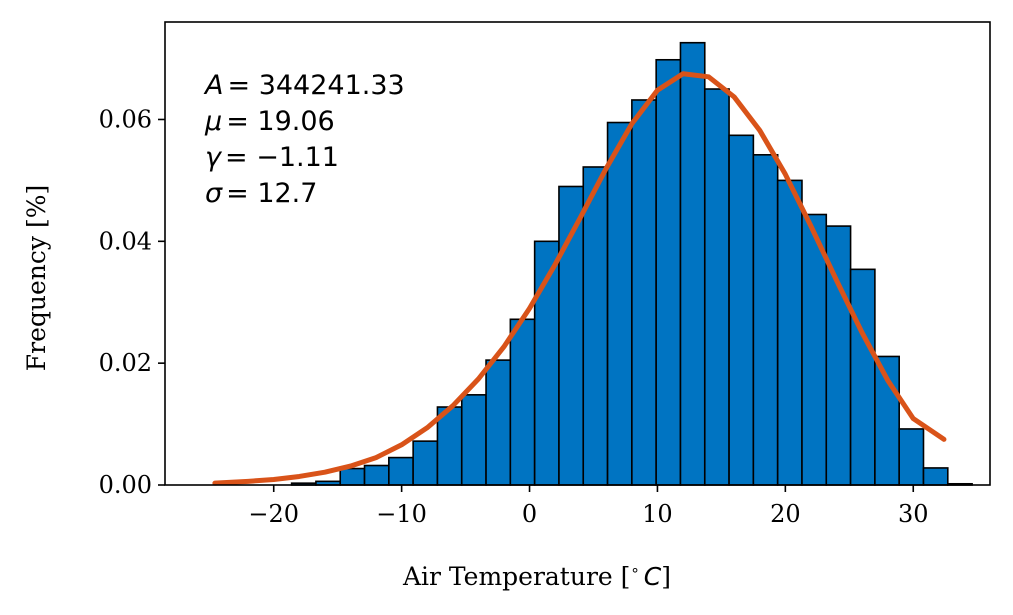  I want to click on fit-parameter-1: μ = 19.06, so click(269, 121).